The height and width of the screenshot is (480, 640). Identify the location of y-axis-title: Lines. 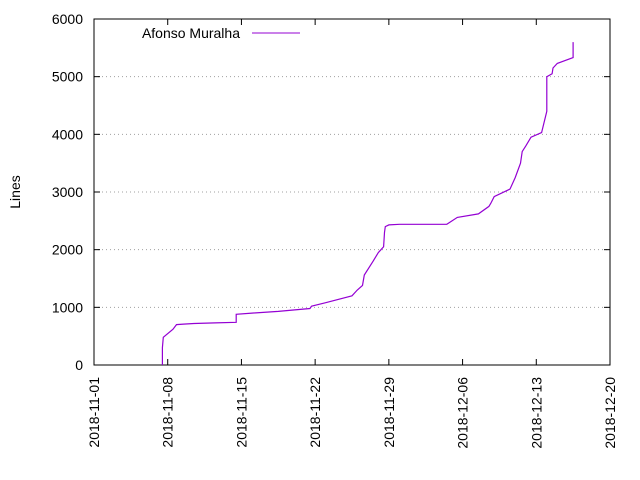
(15, 191).